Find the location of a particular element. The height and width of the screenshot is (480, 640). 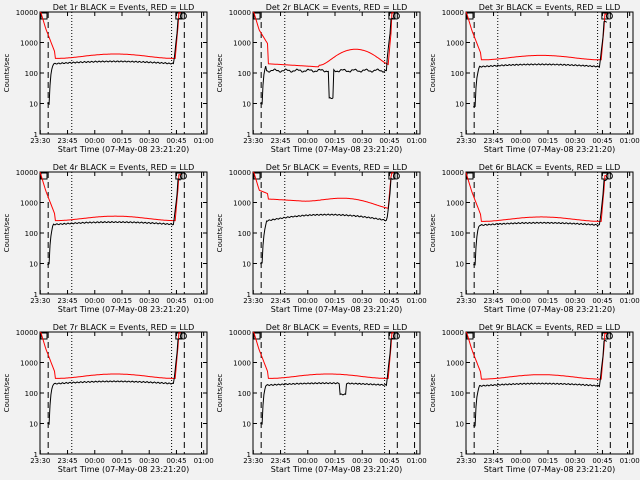

panel-title: Det 1r BLACK = Events, RED = LLD is located at coordinates (124, 7).